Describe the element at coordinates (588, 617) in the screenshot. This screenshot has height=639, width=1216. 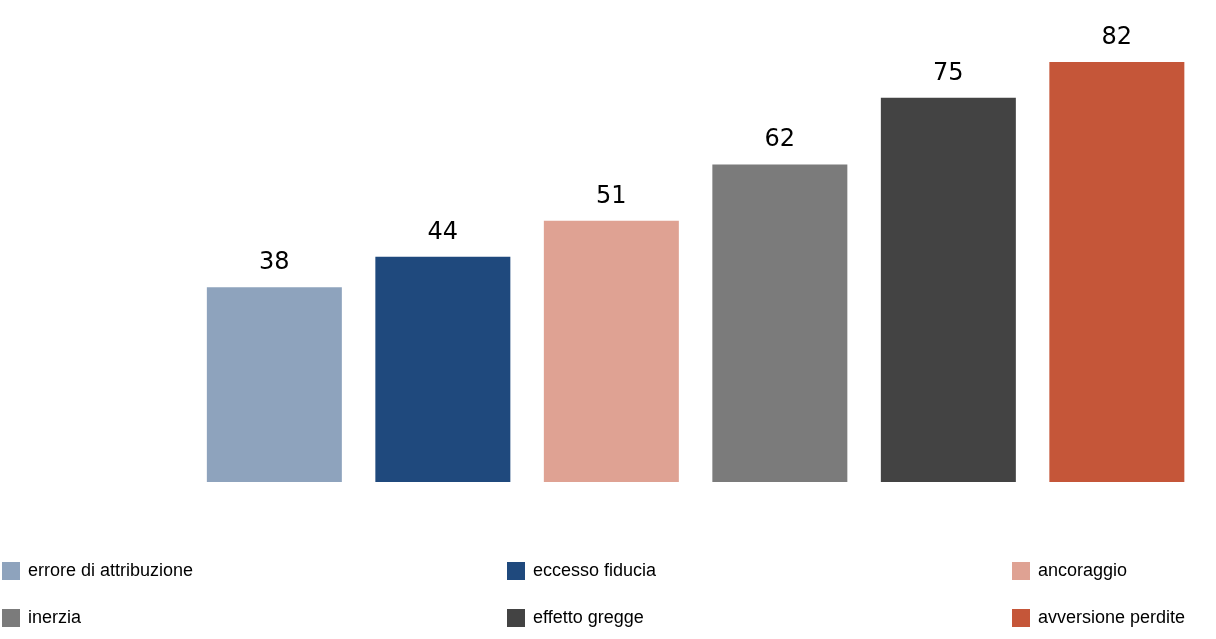
I see `legend-label: effetto gregge` at that location.